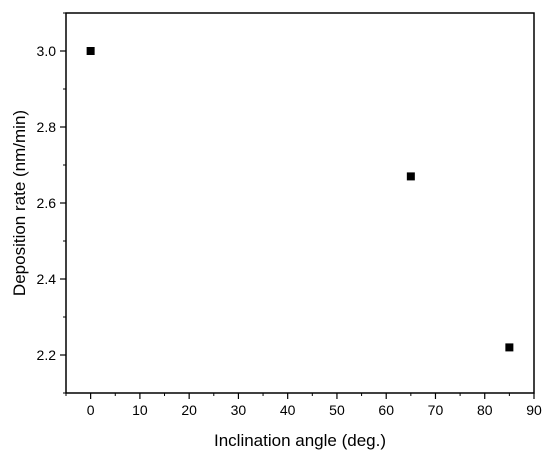 Image resolution: width=550 pixels, height=458 pixels. I want to click on x-tick-label: 90, so click(534, 410).